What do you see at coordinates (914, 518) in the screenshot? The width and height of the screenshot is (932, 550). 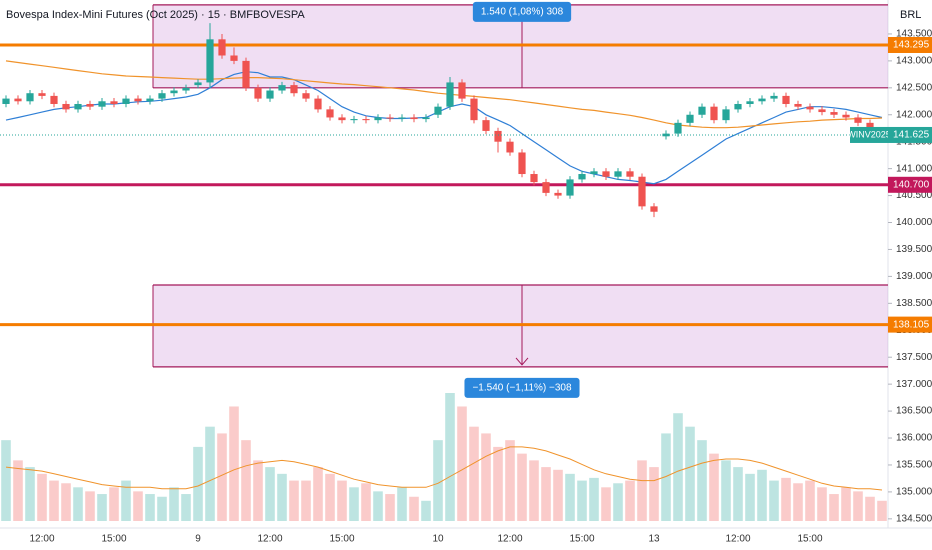 I see `y-tick-label: 134.500` at bounding box center [914, 518].